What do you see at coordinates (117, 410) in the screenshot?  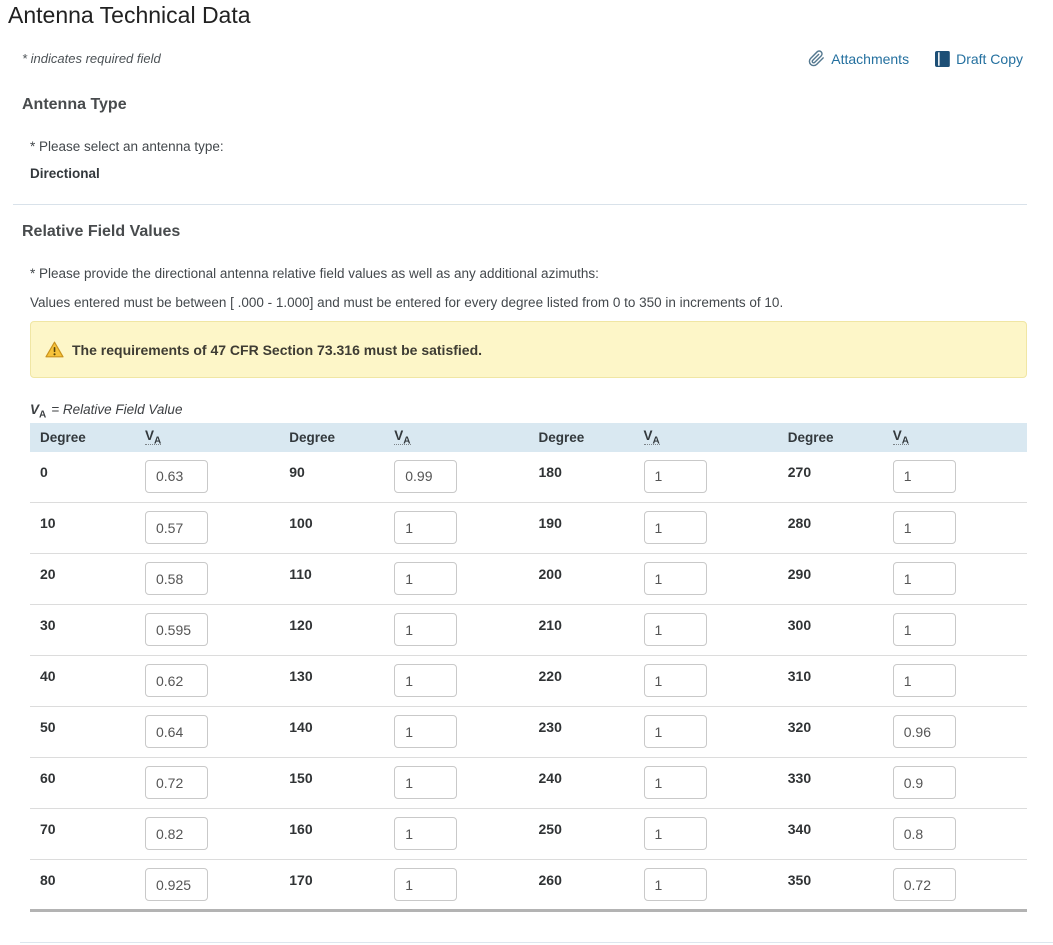 I see `va-legend-text: = Relative Field Value` at bounding box center [117, 410].